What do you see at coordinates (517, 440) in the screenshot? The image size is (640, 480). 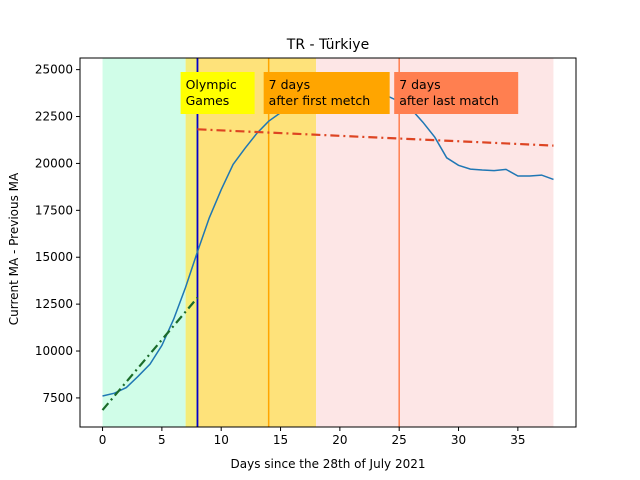 I see `x-tick-label: 35` at bounding box center [517, 440].